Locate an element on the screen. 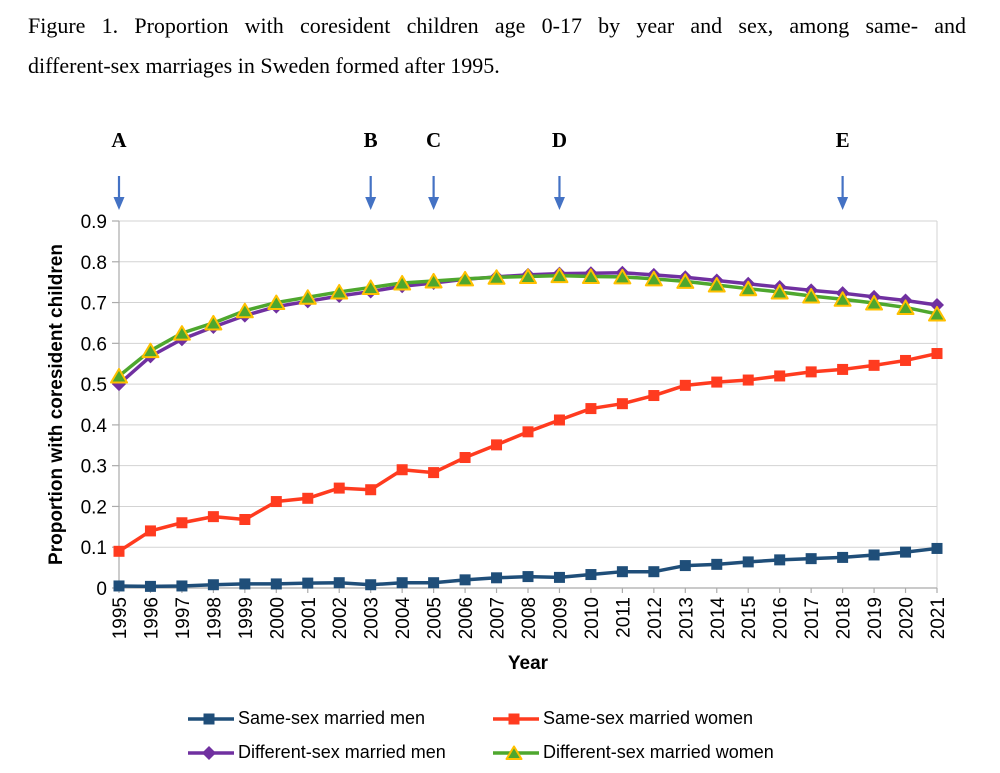 The image size is (1000, 773). x-tick-label: 2006 is located at coordinates (466, 618).